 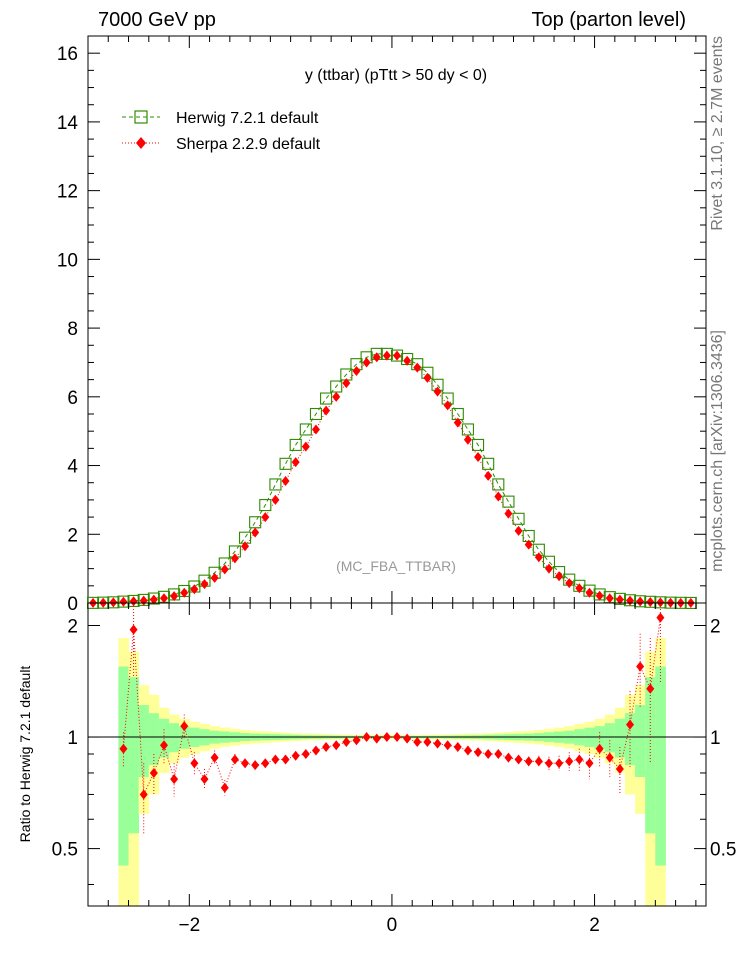 I want to click on mcplots-label: mcplots.cern.ch [arXiv:1306.3436], so click(x=717, y=451).